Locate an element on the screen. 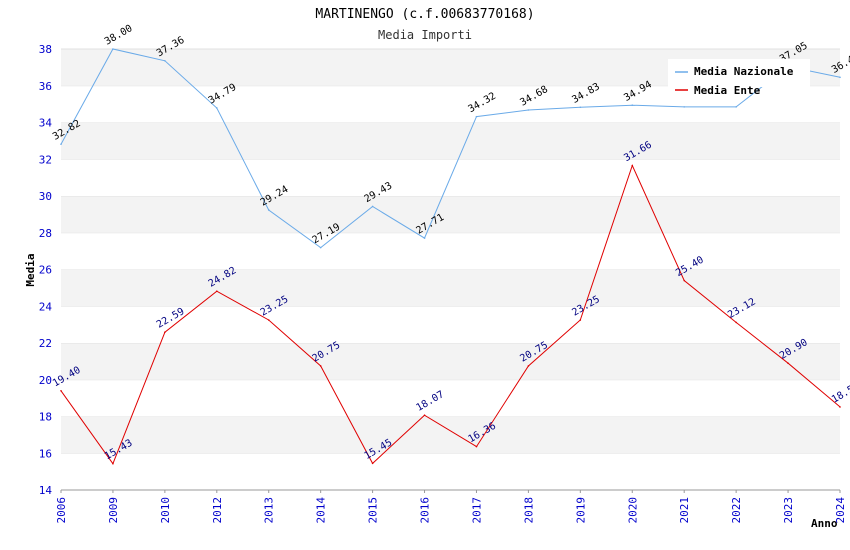  chart-title: MARTINENGO (c.f.00683770168) is located at coordinates (424, 14).